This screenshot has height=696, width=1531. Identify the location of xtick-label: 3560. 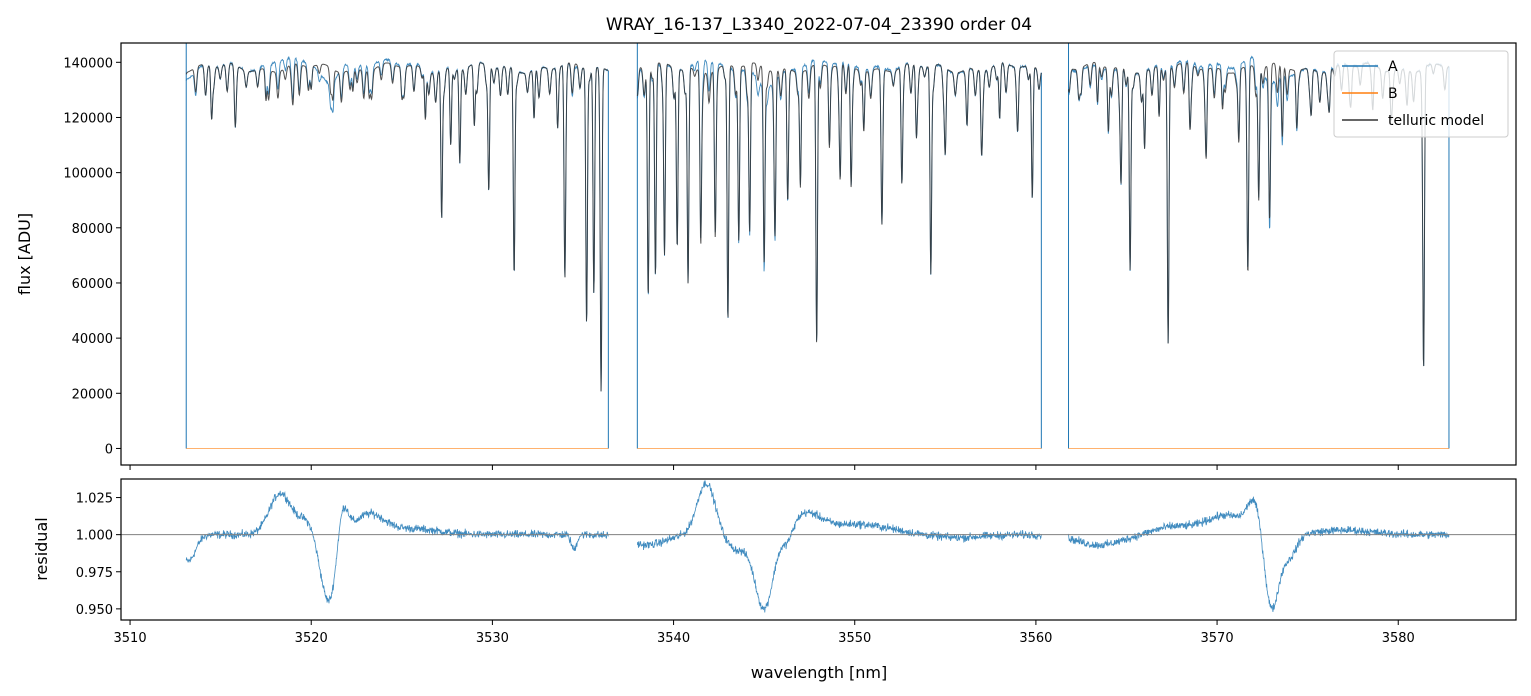
(1035, 638).